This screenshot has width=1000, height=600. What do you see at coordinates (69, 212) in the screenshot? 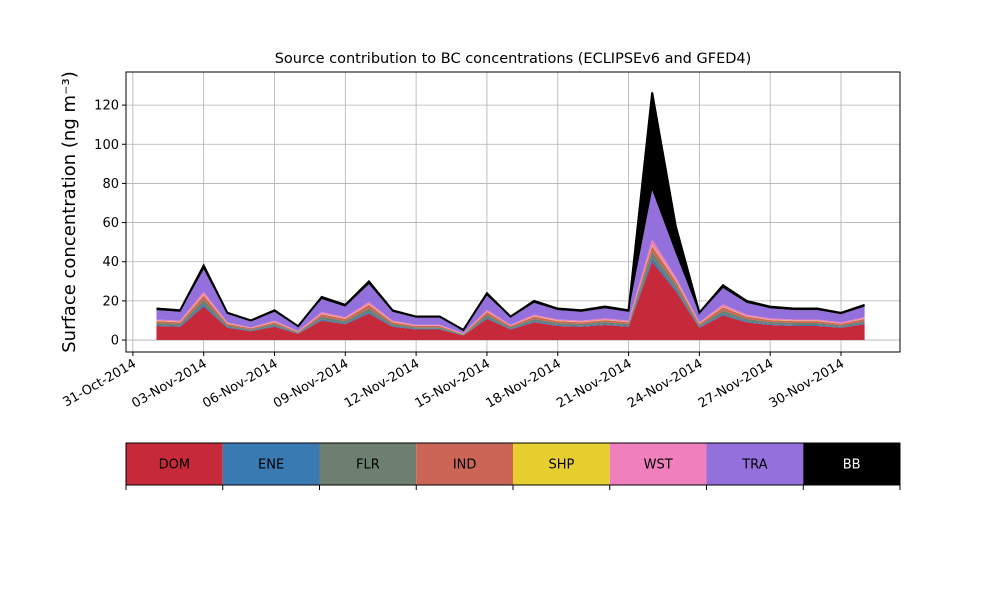
I see `y-axis-label: Surface concentration (ng m⁻³)` at bounding box center [69, 212].